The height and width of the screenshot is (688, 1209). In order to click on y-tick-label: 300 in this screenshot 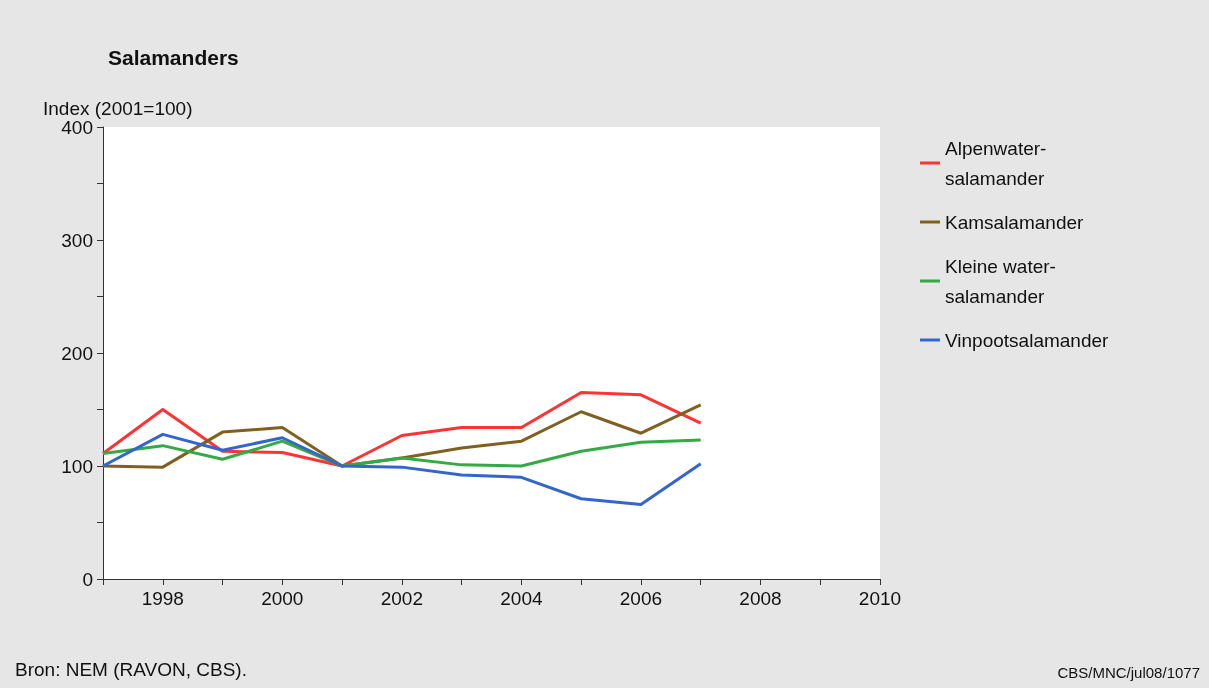, I will do `click(77, 240)`.